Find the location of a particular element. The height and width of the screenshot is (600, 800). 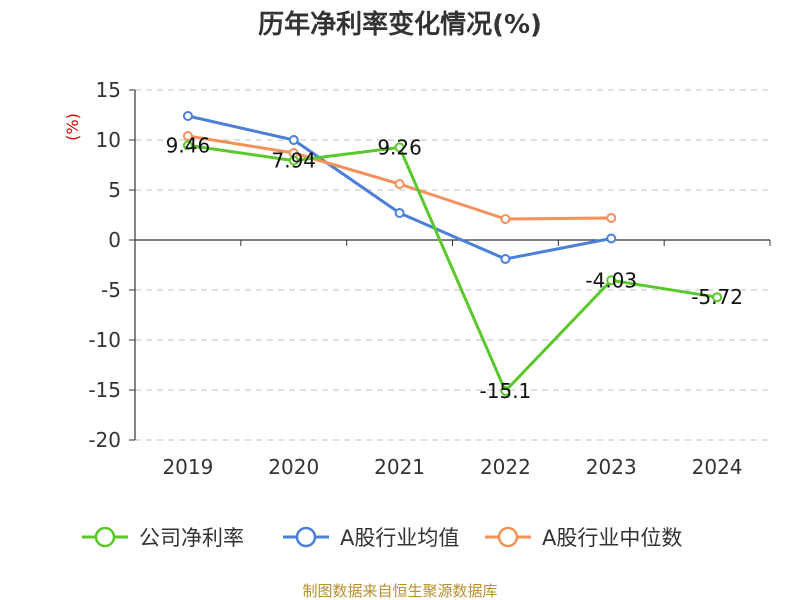

legend-label: 公司净利率 is located at coordinates (191, 538).